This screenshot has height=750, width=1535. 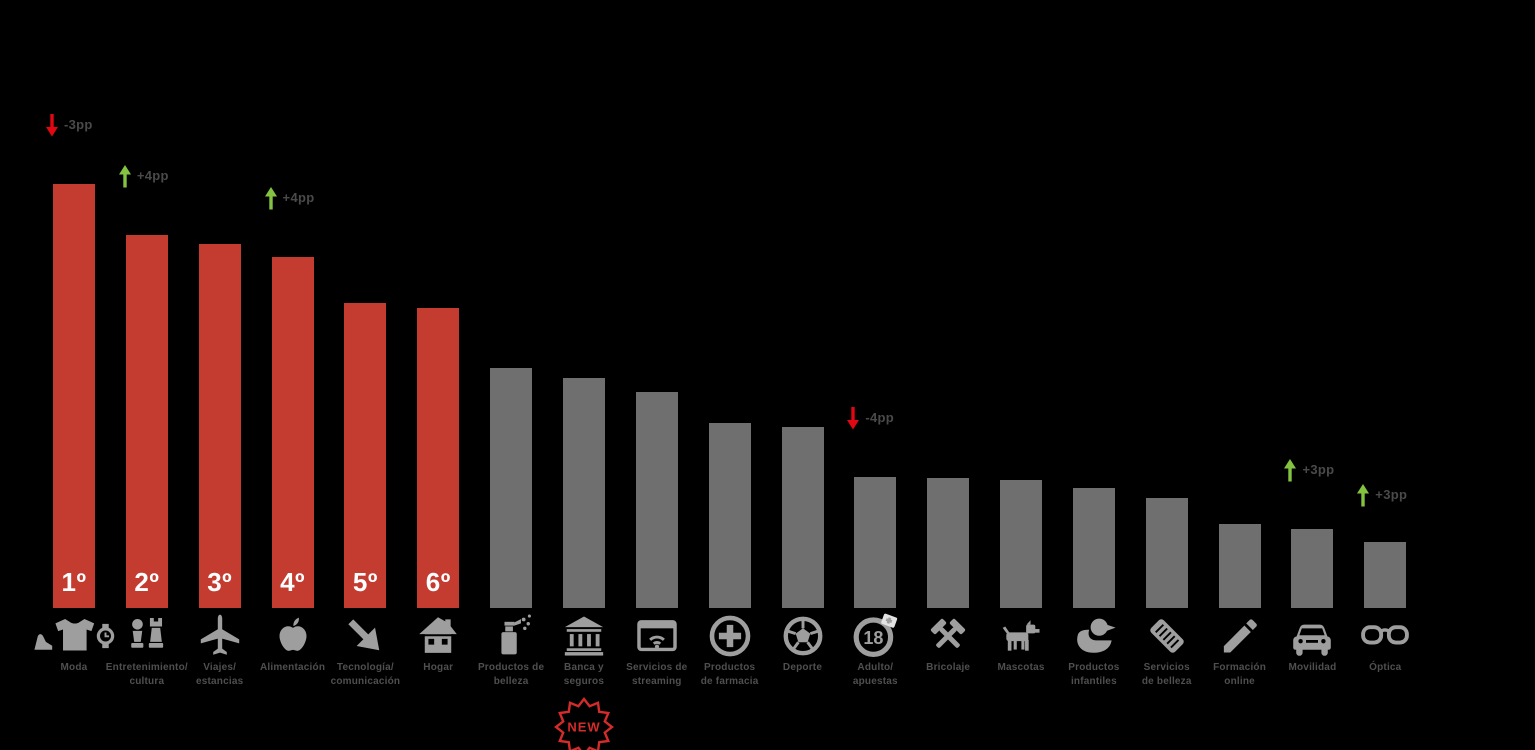 What do you see at coordinates (511, 488) in the screenshot?
I see `bar-productos-de-belleza` at bounding box center [511, 488].